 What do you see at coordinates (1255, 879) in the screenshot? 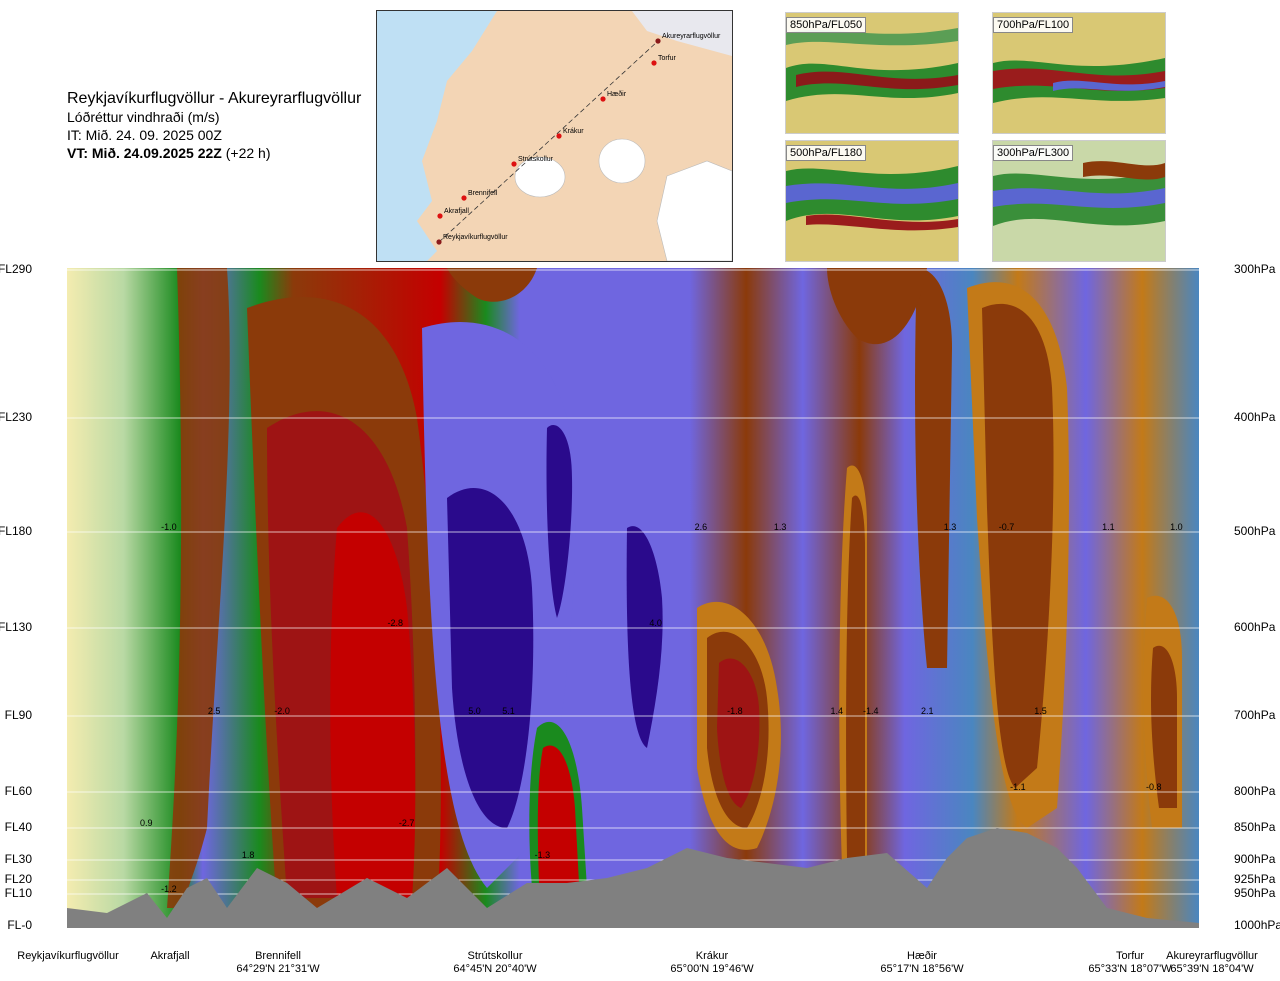
I see `hpa-label: 925hPa` at bounding box center [1255, 879].